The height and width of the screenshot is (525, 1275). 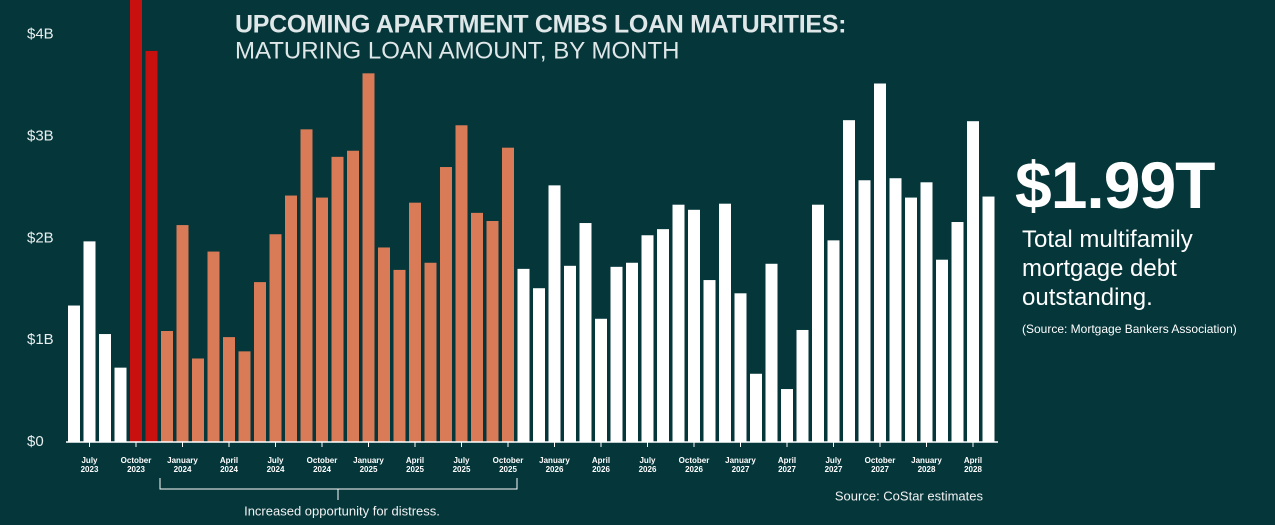 What do you see at coordinates (40, 237) in the screenshot?
I see `y-tick-label: $2B` at bounding box center [40, 237].